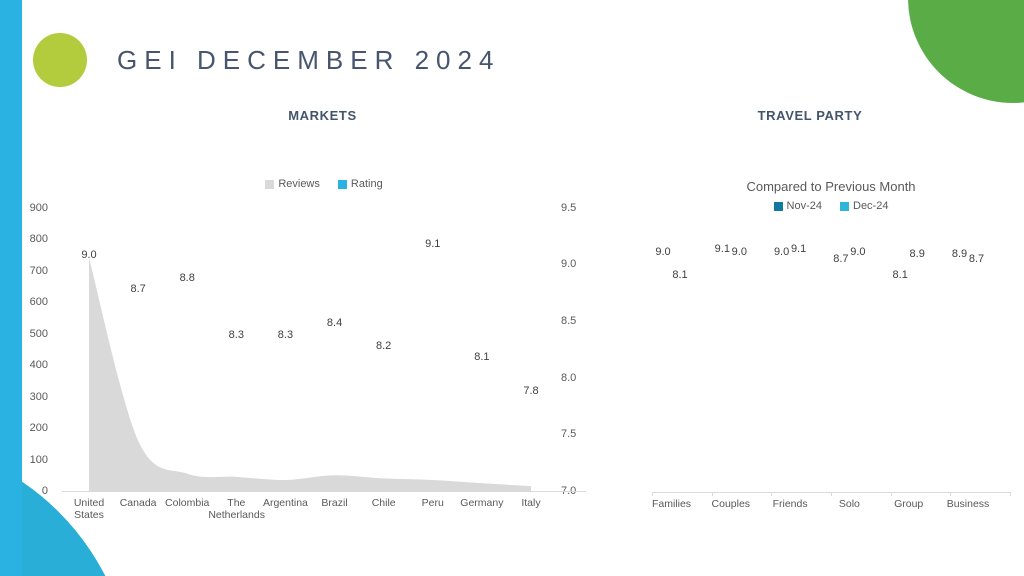 This screenshot has width=1024, height=576. What do you see at coordinates (38, 239) in the screenshot?
I see `y-axis-left-tick-label: 800` at bounding box center [38, 239].